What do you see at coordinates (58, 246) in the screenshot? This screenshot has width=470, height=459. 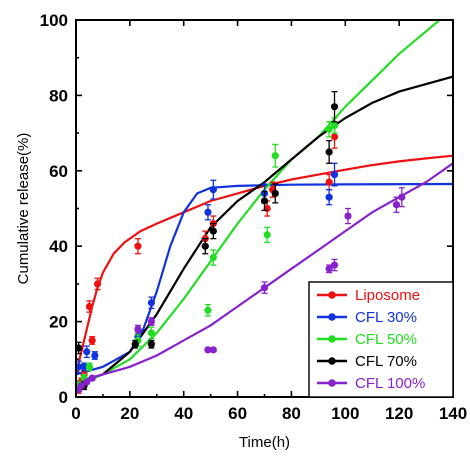 I see `y-tick-label: 40` at bounding box center [58, 246].